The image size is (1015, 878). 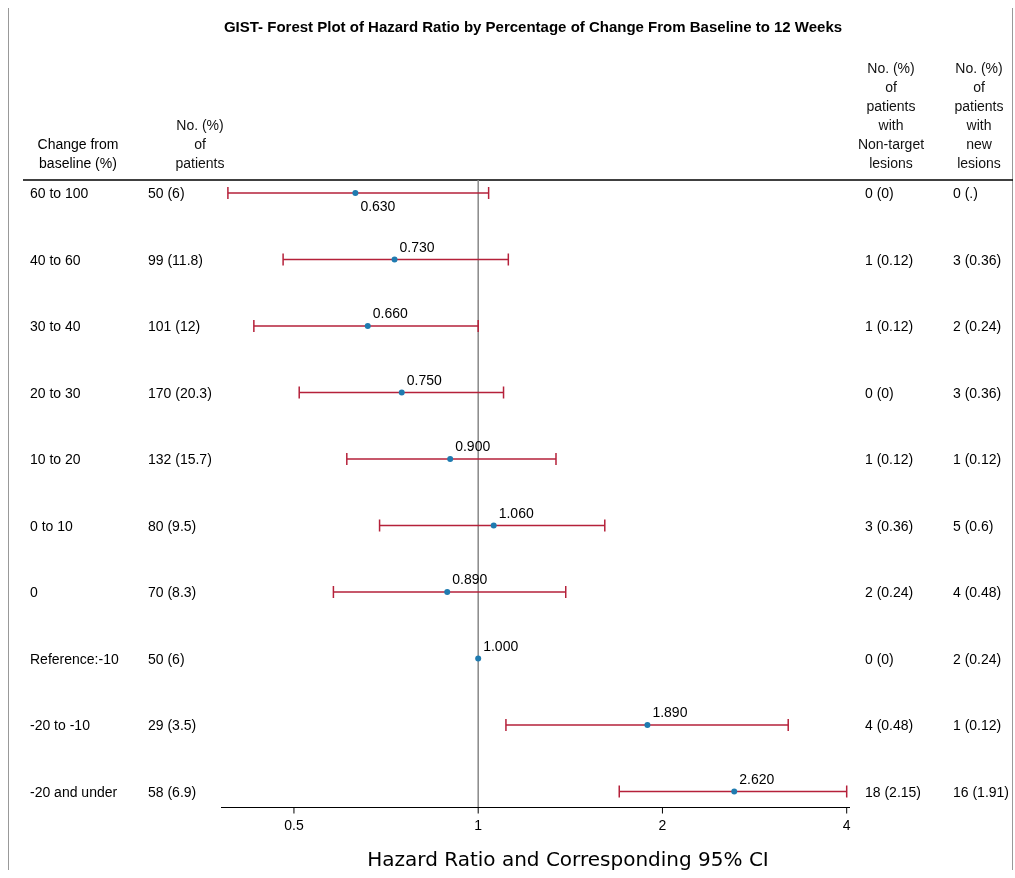 I want to click on data-label: 0.660, so click(x=390, y=313).